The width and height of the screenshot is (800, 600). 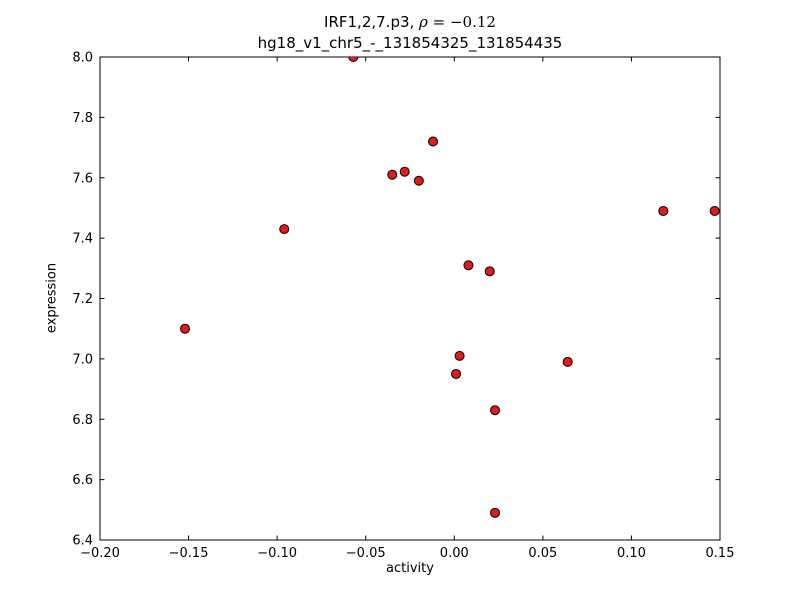 I want to click on x-tick-label: 0.05, so click(x=542, y=553).